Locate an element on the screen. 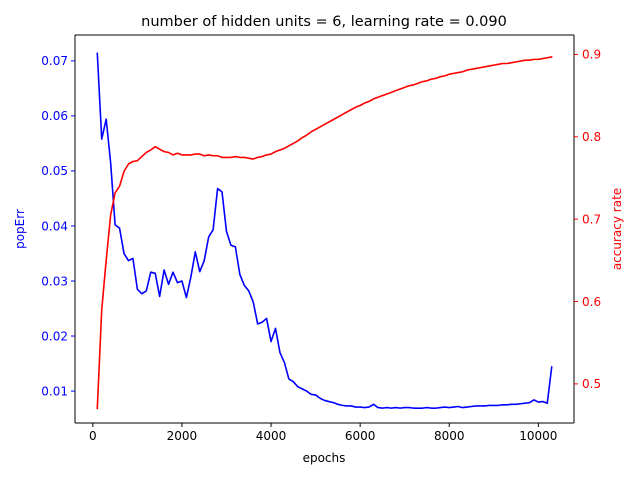 The width and height of the screenshot is (640, 480). x-tick-label: 0 is located at coordinates (93, 436).